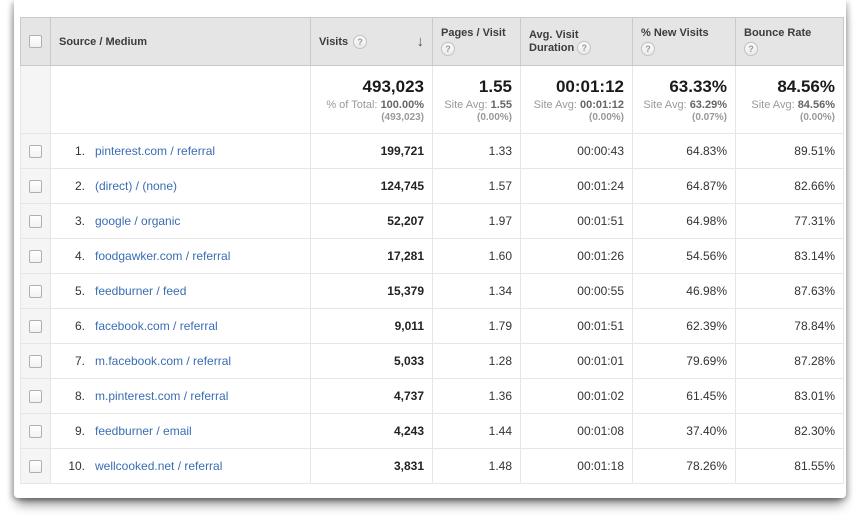 The image size is (861, 523). I want to click on pages-avg-cell: 1.55 Site Avg: 1.55 (0.00%), so click(476, 99).